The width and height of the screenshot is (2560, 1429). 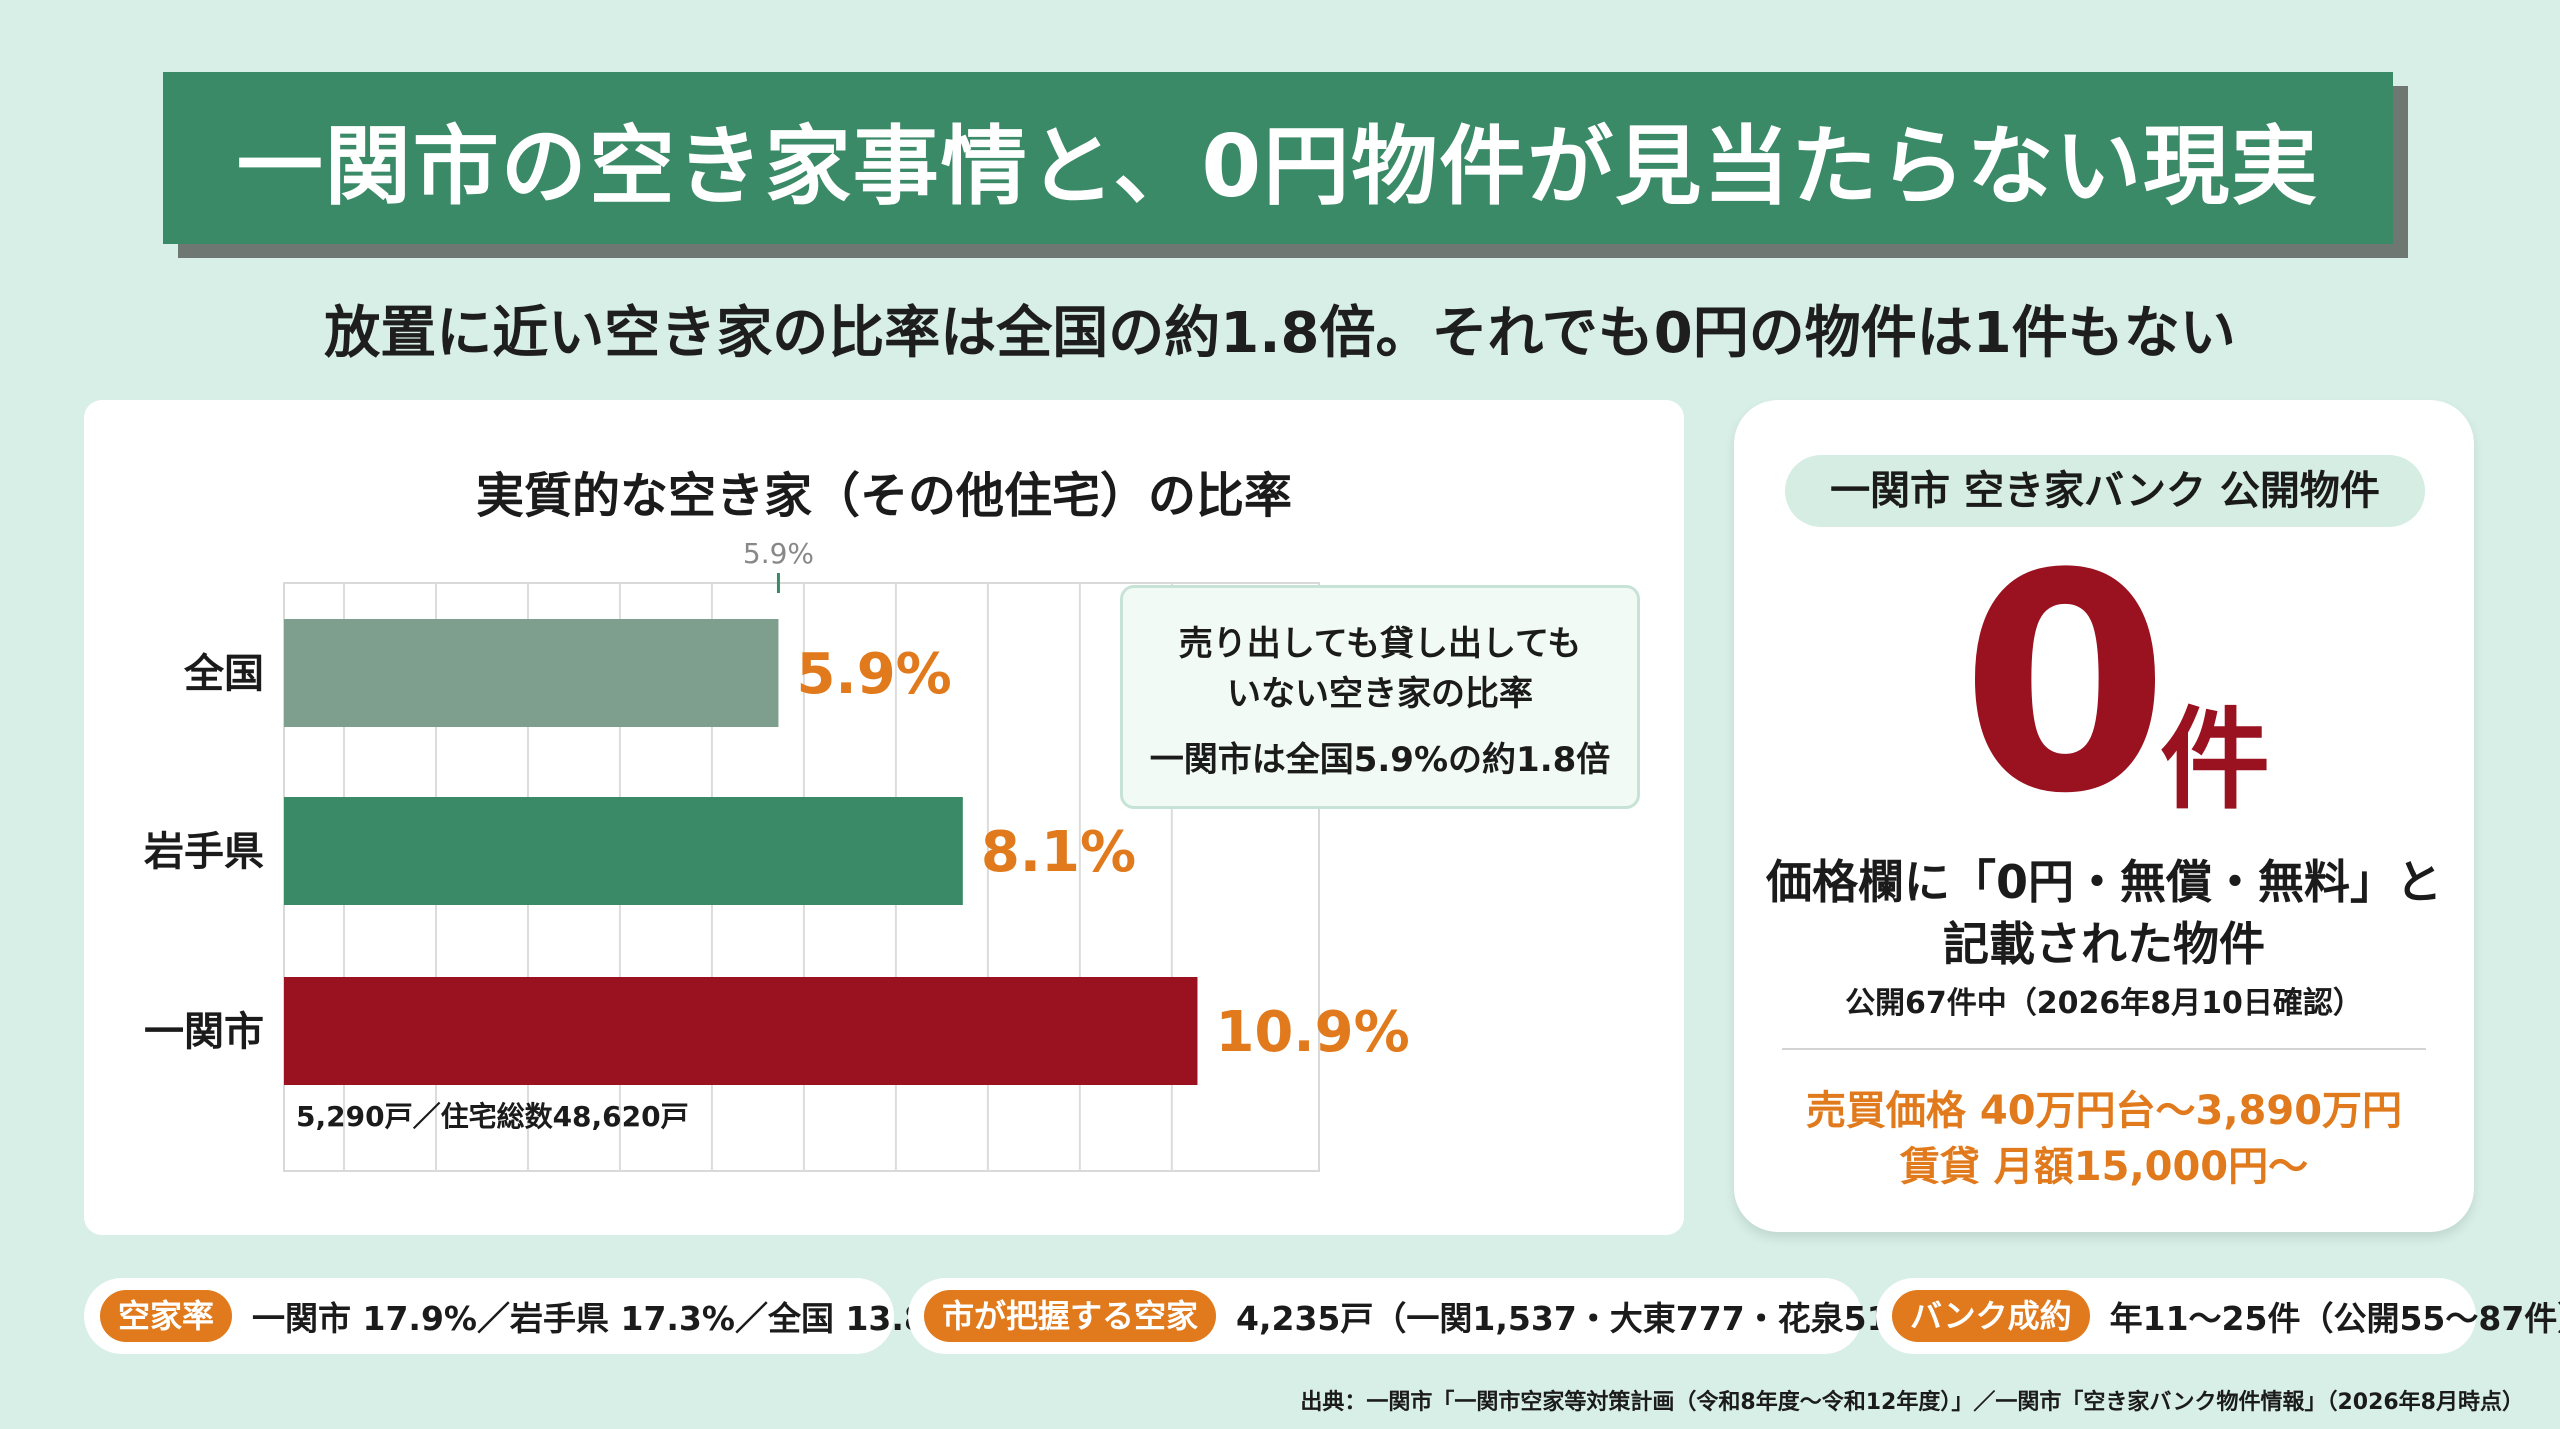 I want to click on stat-text: 一関市 17.9%／岩手県 17.3%／全国 13.8%, so click(x=606, y=1318).